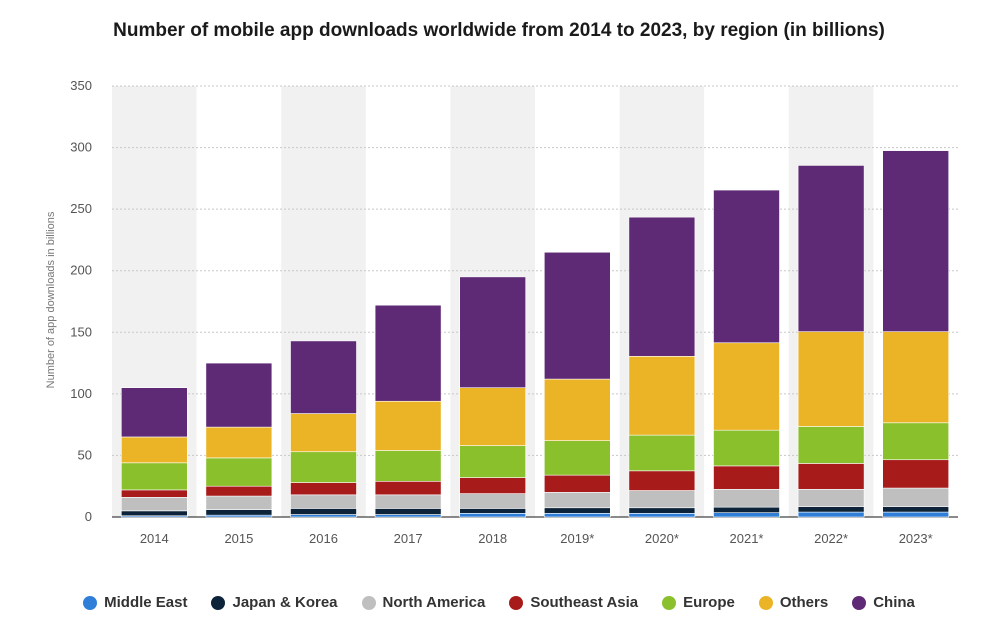 The width and height of the screenshot is (998, 640). I want to click on legend-item: North America, so click(423, 602).